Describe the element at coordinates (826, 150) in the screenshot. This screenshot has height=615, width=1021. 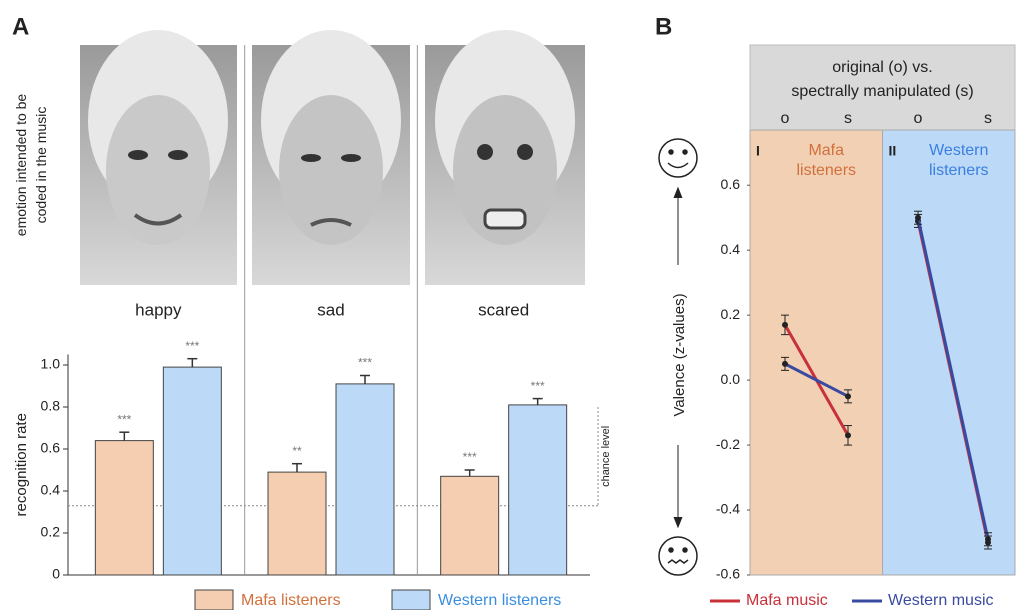
I see `panel-title: Mafa` at that location.